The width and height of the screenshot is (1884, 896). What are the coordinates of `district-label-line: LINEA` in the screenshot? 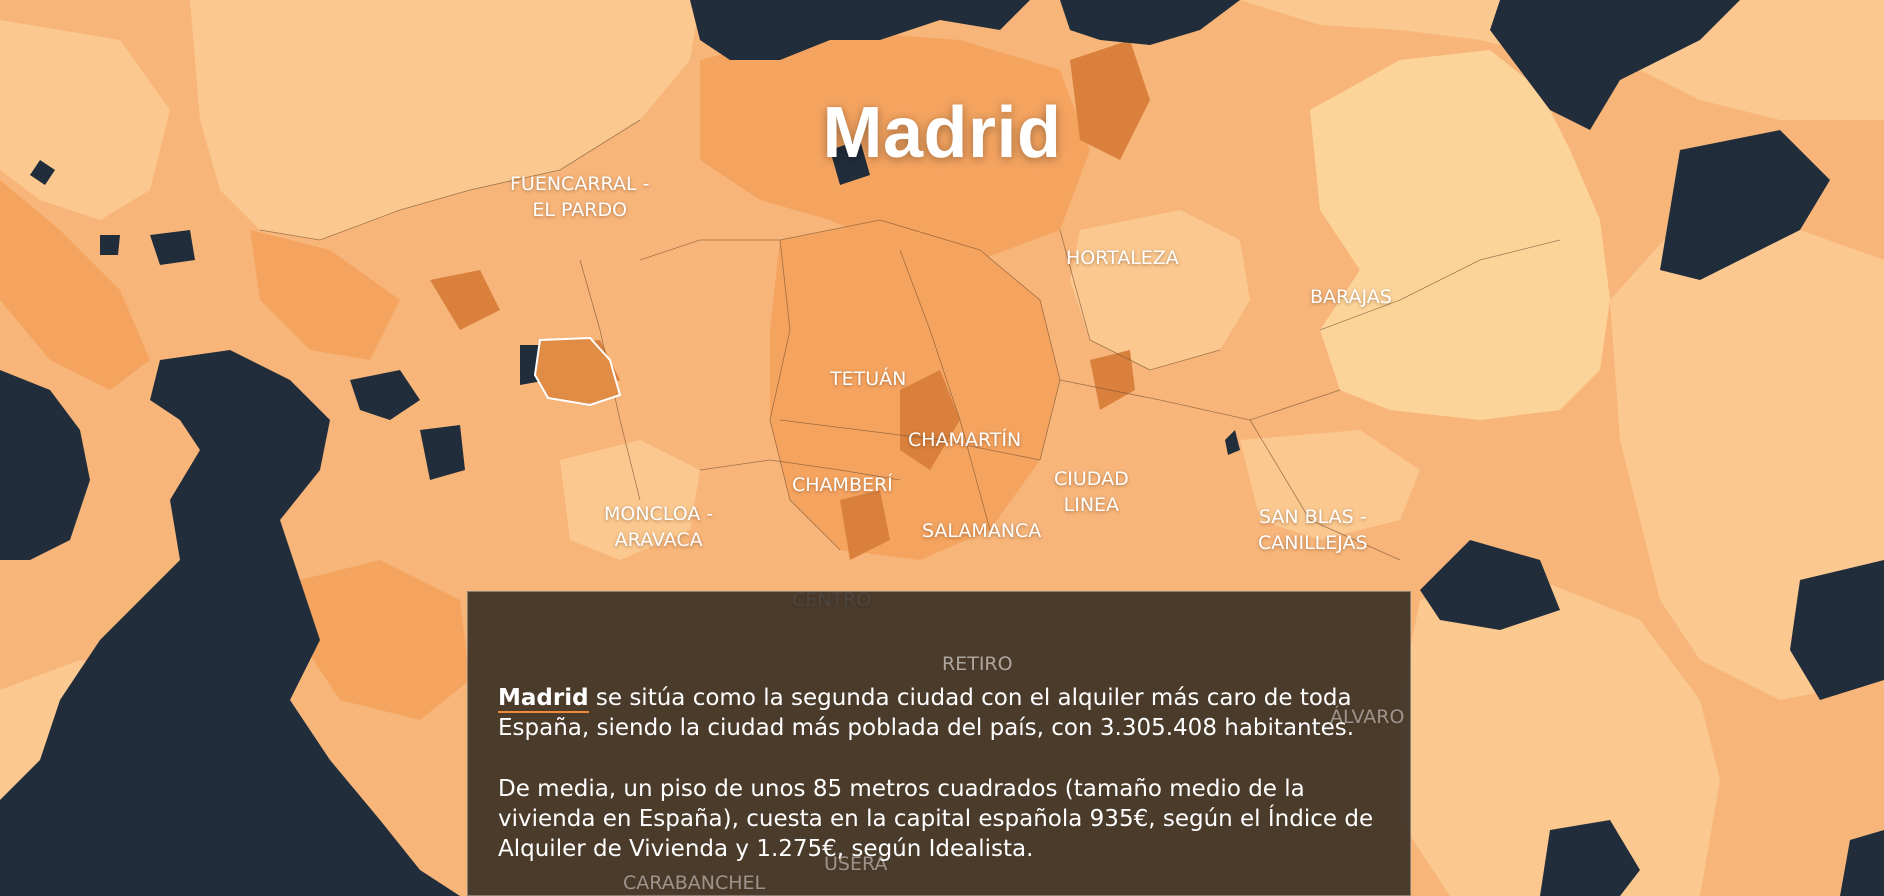 It's located at (1091, 505).